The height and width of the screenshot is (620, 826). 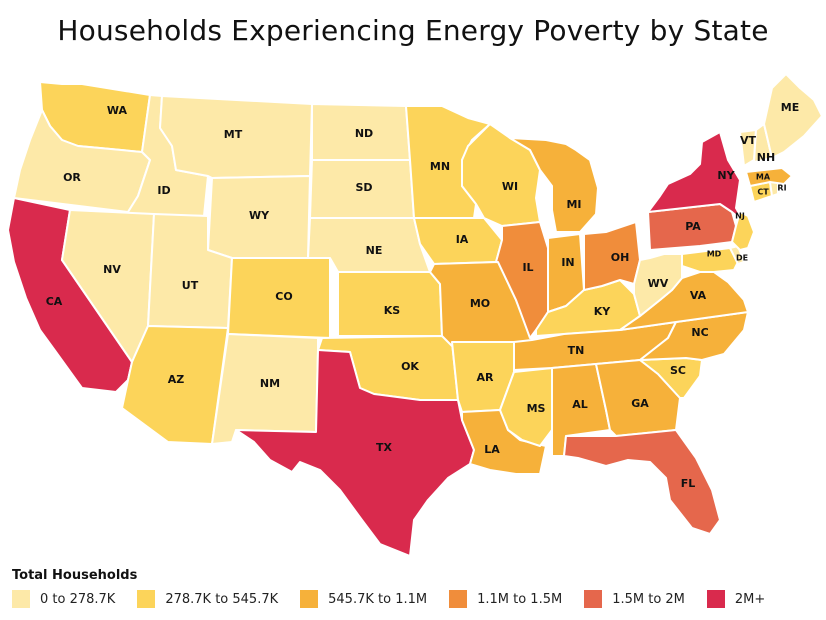 What do you see at coordinates (536, 408) in the screenshot?
I see `state-label-ms: MS` at bounding box center [536, 408].